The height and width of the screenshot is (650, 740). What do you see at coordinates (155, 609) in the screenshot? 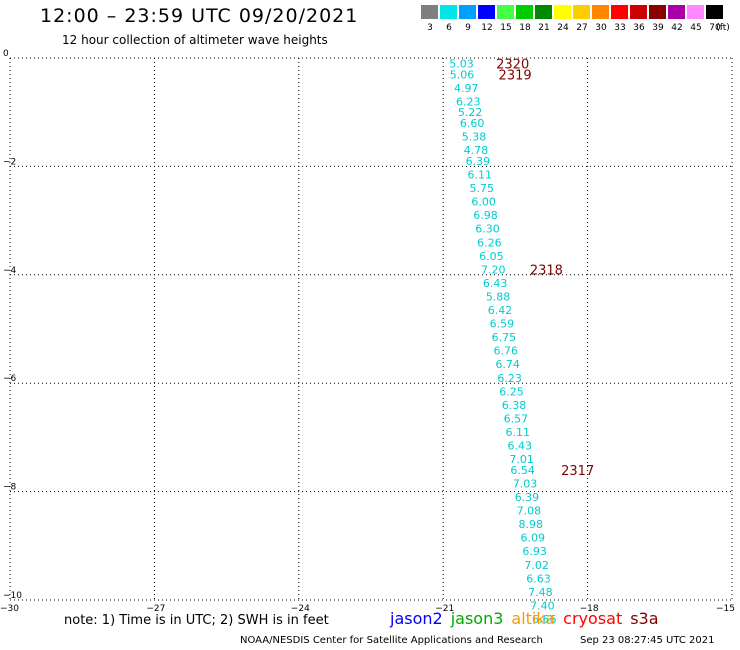
I see `lon-tick-label: −27` at bounding box center [155, 609].